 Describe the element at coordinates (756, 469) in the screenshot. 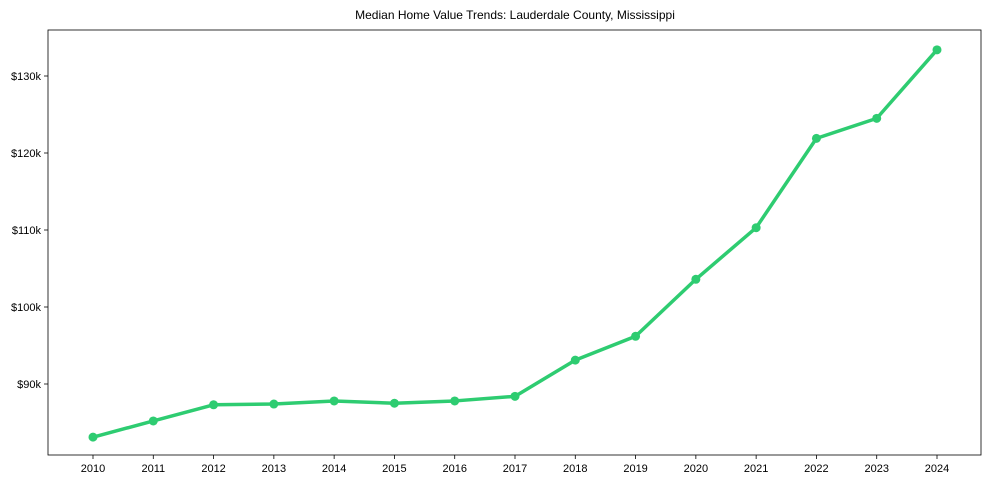

I see `x-tick-label: 2021` at that location.